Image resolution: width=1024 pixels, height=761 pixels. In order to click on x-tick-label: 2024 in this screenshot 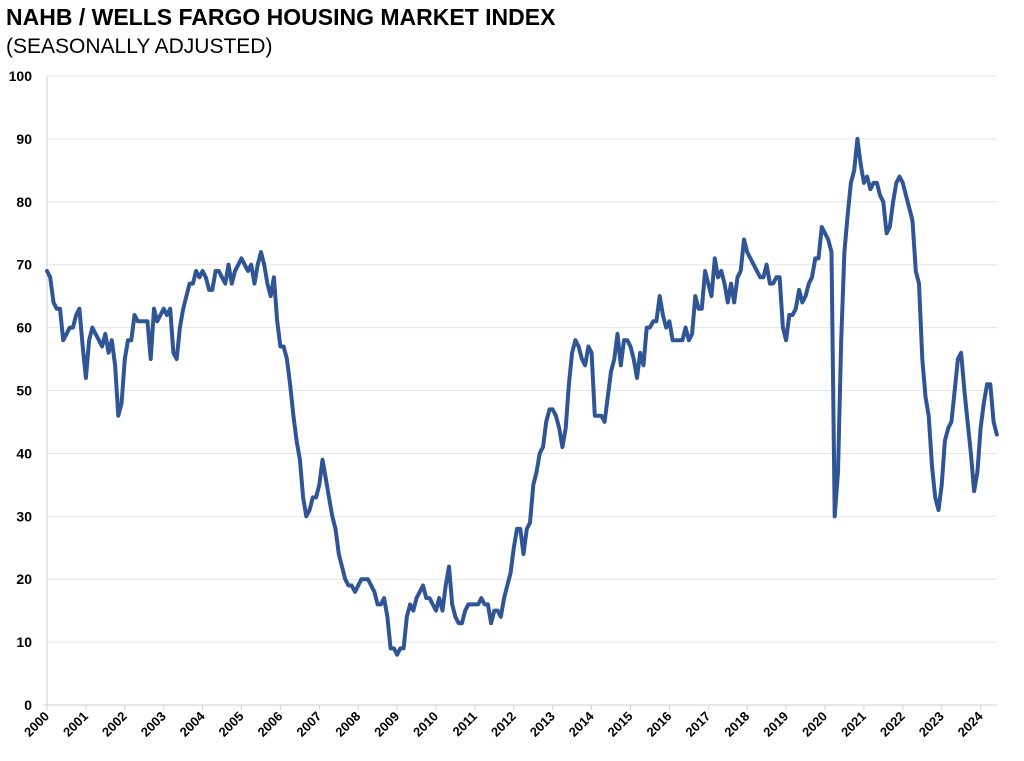, I will do `click(971, 724)`.